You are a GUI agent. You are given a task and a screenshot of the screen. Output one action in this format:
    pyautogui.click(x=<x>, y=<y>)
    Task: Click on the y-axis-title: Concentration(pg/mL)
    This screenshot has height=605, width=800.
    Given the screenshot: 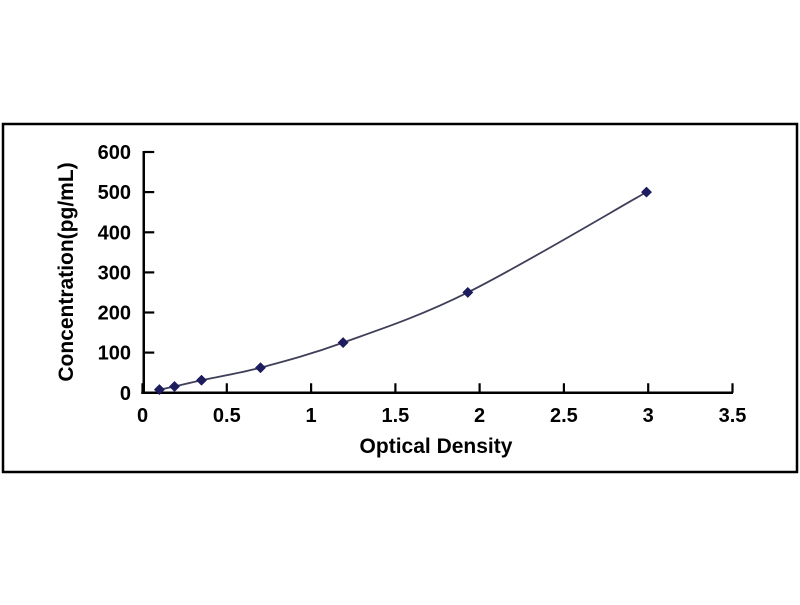 What is the action you would take?
    pyautogui.click(x=66, y=271)
    